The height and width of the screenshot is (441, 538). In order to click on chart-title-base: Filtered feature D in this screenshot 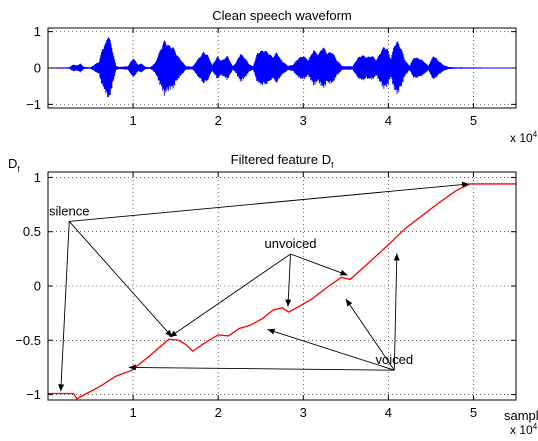, I will do `click(281, 159)`.